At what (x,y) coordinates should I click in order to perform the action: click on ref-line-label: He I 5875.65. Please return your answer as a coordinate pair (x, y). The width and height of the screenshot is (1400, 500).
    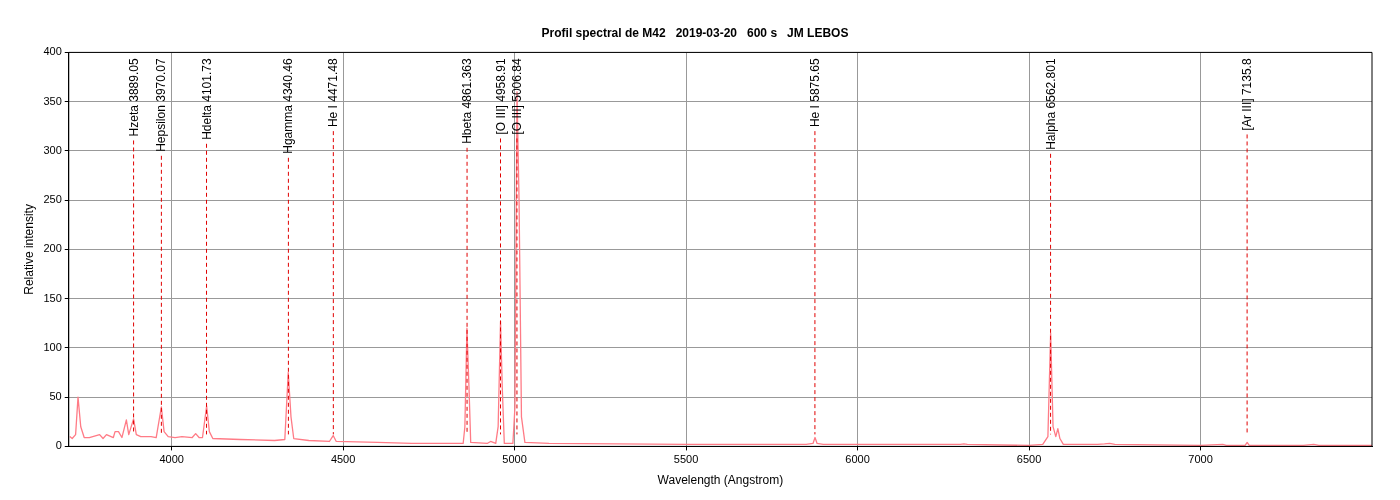
    Looking at the image, I should click on (814, 93).